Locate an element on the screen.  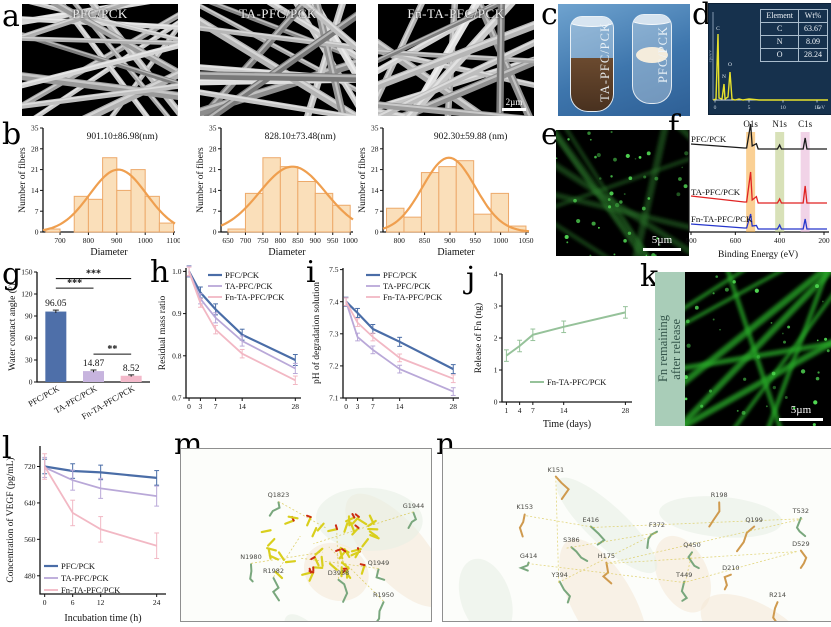
residue-label-G414: G414 is located at coordinates (528, 555).